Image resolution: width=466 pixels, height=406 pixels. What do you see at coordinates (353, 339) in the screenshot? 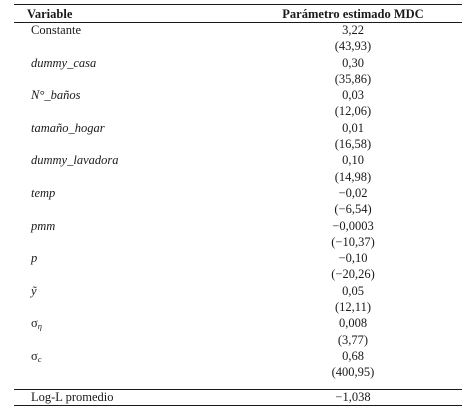
I see `t-statistic: (3,77)` at bounding box center [353, 339].